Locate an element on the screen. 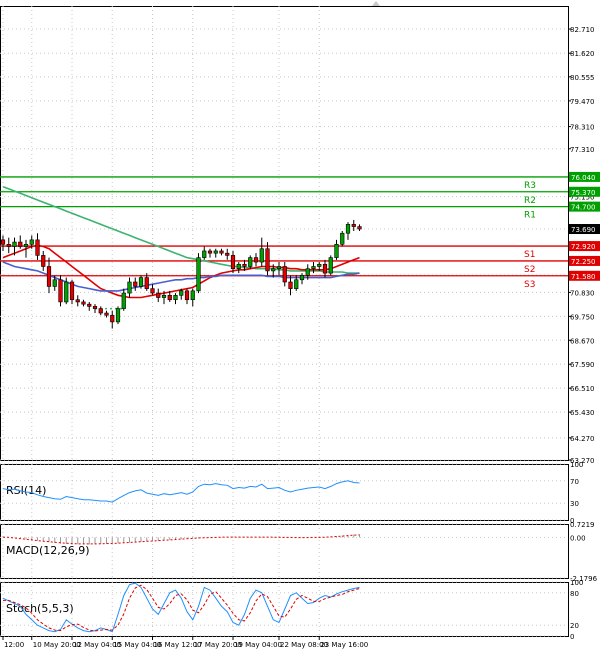 The image size is (600, 659). x-tick-label: 22 May 08:00 is located at coordinates (304, 645).